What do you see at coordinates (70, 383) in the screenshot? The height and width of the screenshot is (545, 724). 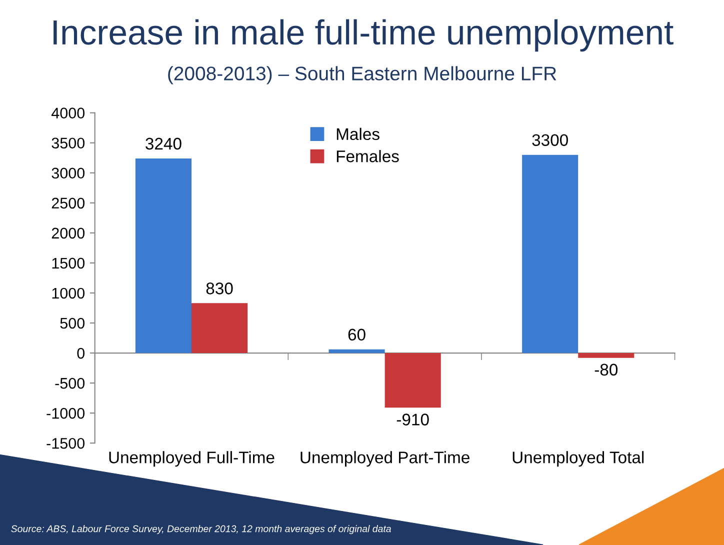 I see `y-tick-label: -500` at bounding box center [70, 383].